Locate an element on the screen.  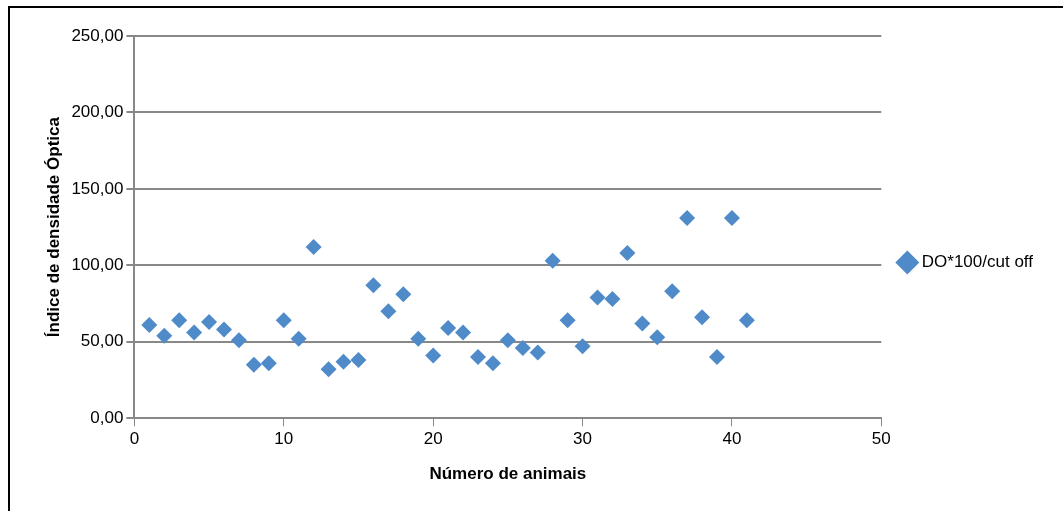
x-tick-label: 10 is located at coordinates (284, 439).